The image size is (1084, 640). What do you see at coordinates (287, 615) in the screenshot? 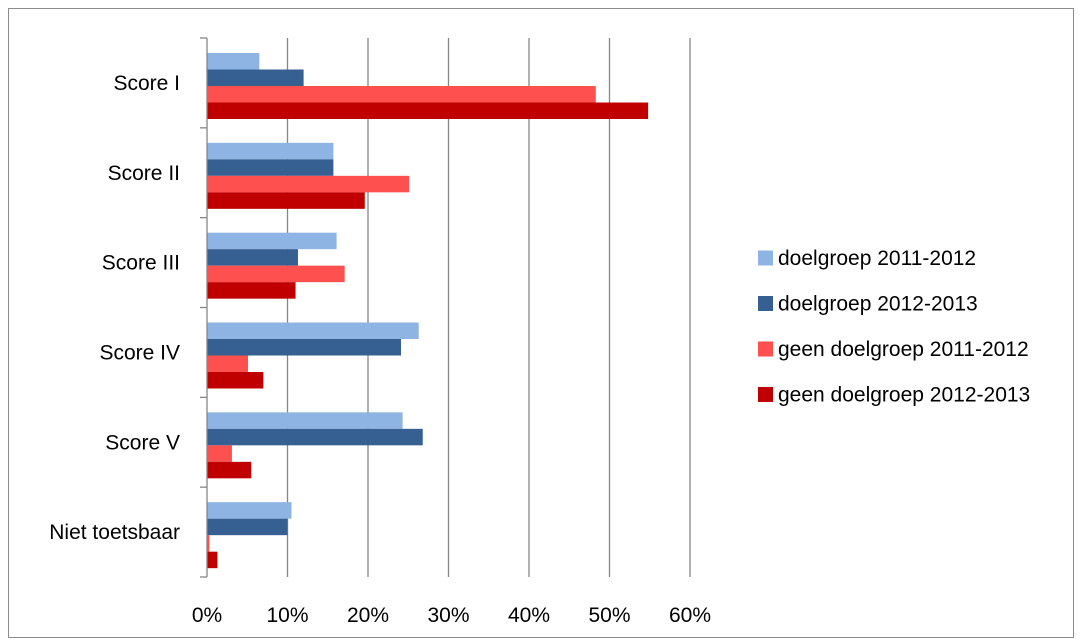
I see `x-tick-label: 10%` at bounding box center [287, 615].